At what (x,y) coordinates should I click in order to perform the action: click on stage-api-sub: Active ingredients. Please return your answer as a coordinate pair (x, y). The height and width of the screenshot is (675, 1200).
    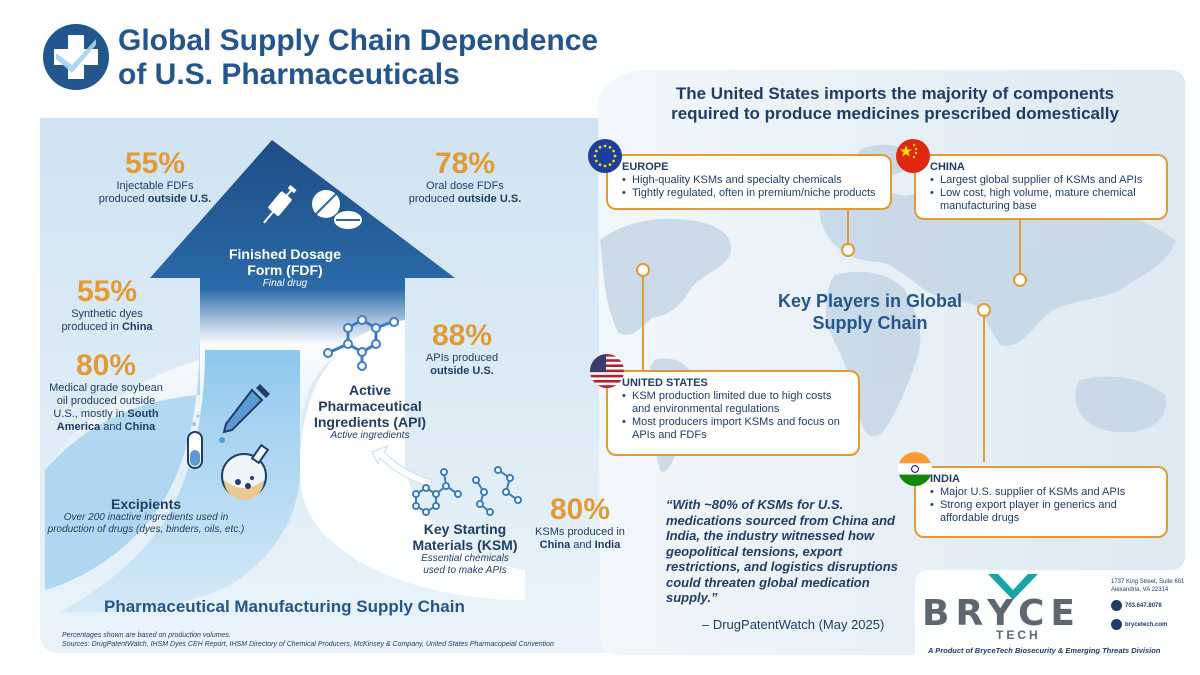
    Looking at the image, I should click on (370, 435).